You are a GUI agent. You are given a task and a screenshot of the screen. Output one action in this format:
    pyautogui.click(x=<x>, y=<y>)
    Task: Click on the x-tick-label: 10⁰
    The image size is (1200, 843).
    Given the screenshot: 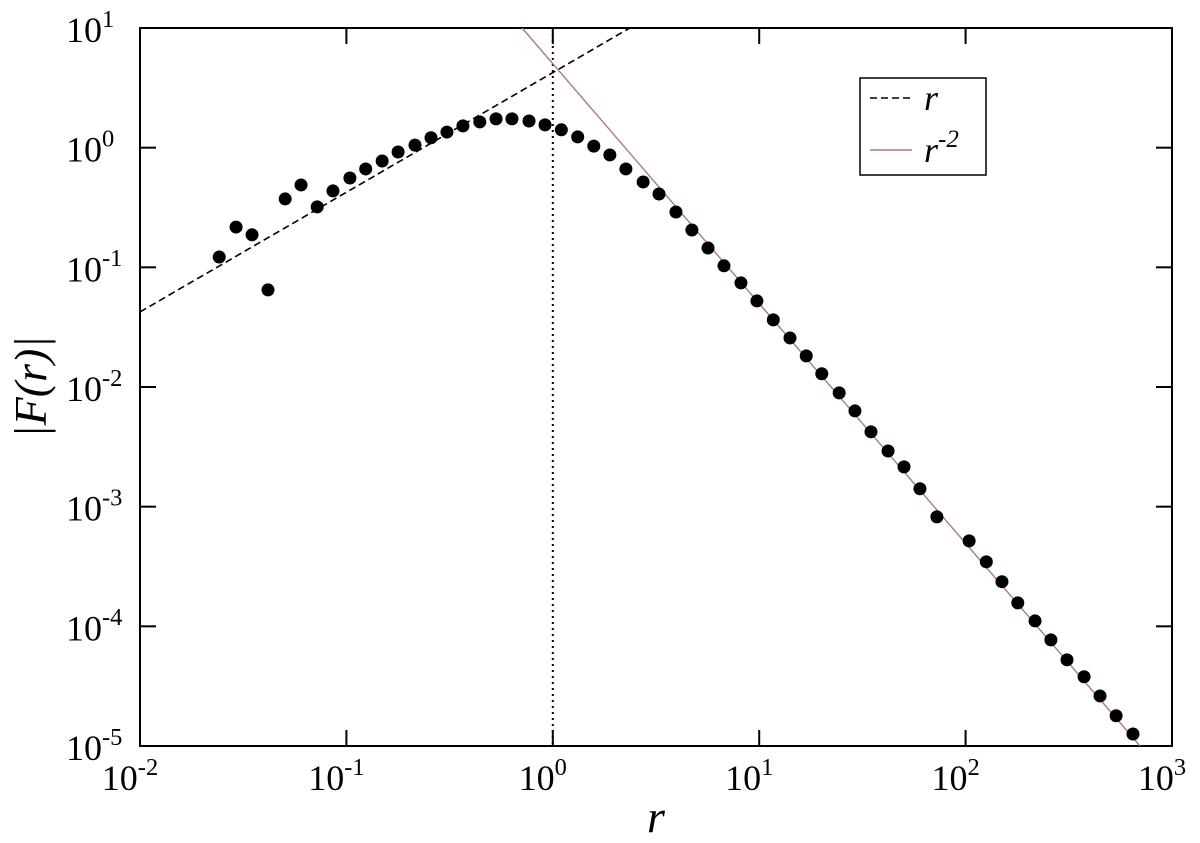 What is the action you would take?
    pyautogui.click(x=543, y=776)
    